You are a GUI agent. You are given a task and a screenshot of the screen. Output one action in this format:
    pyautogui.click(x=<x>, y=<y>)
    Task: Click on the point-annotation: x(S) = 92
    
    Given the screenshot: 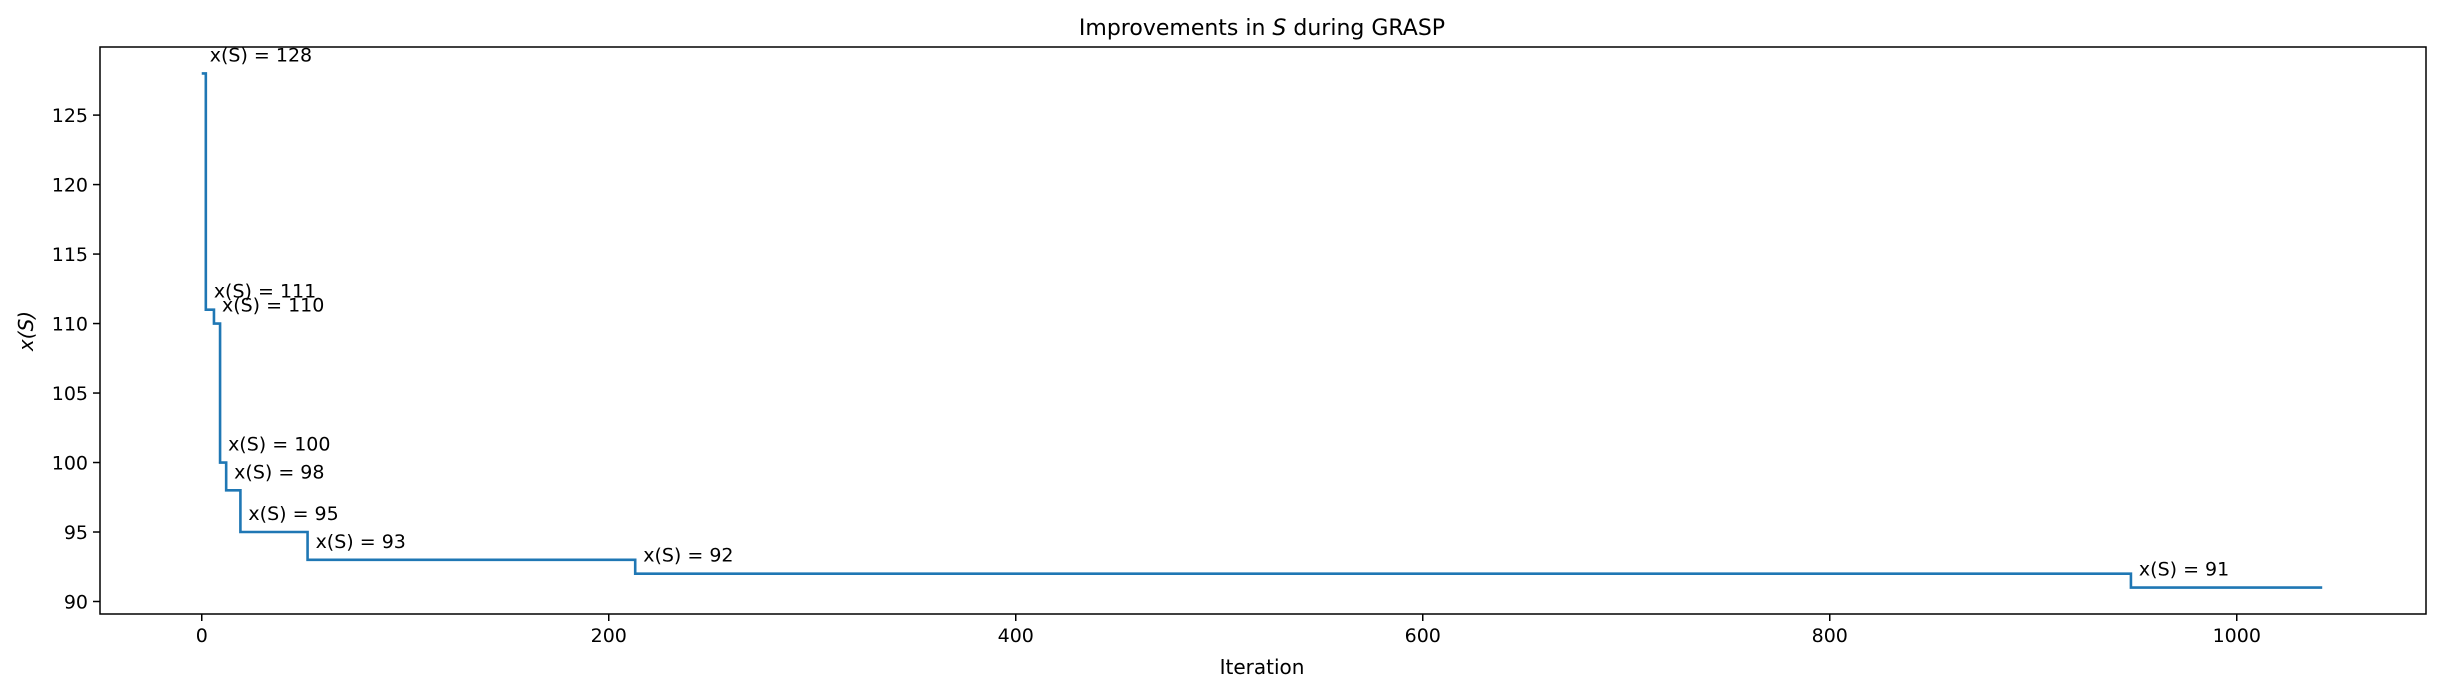 What is the action you would take?
    pyautogui.click(x=688, y=556)
    